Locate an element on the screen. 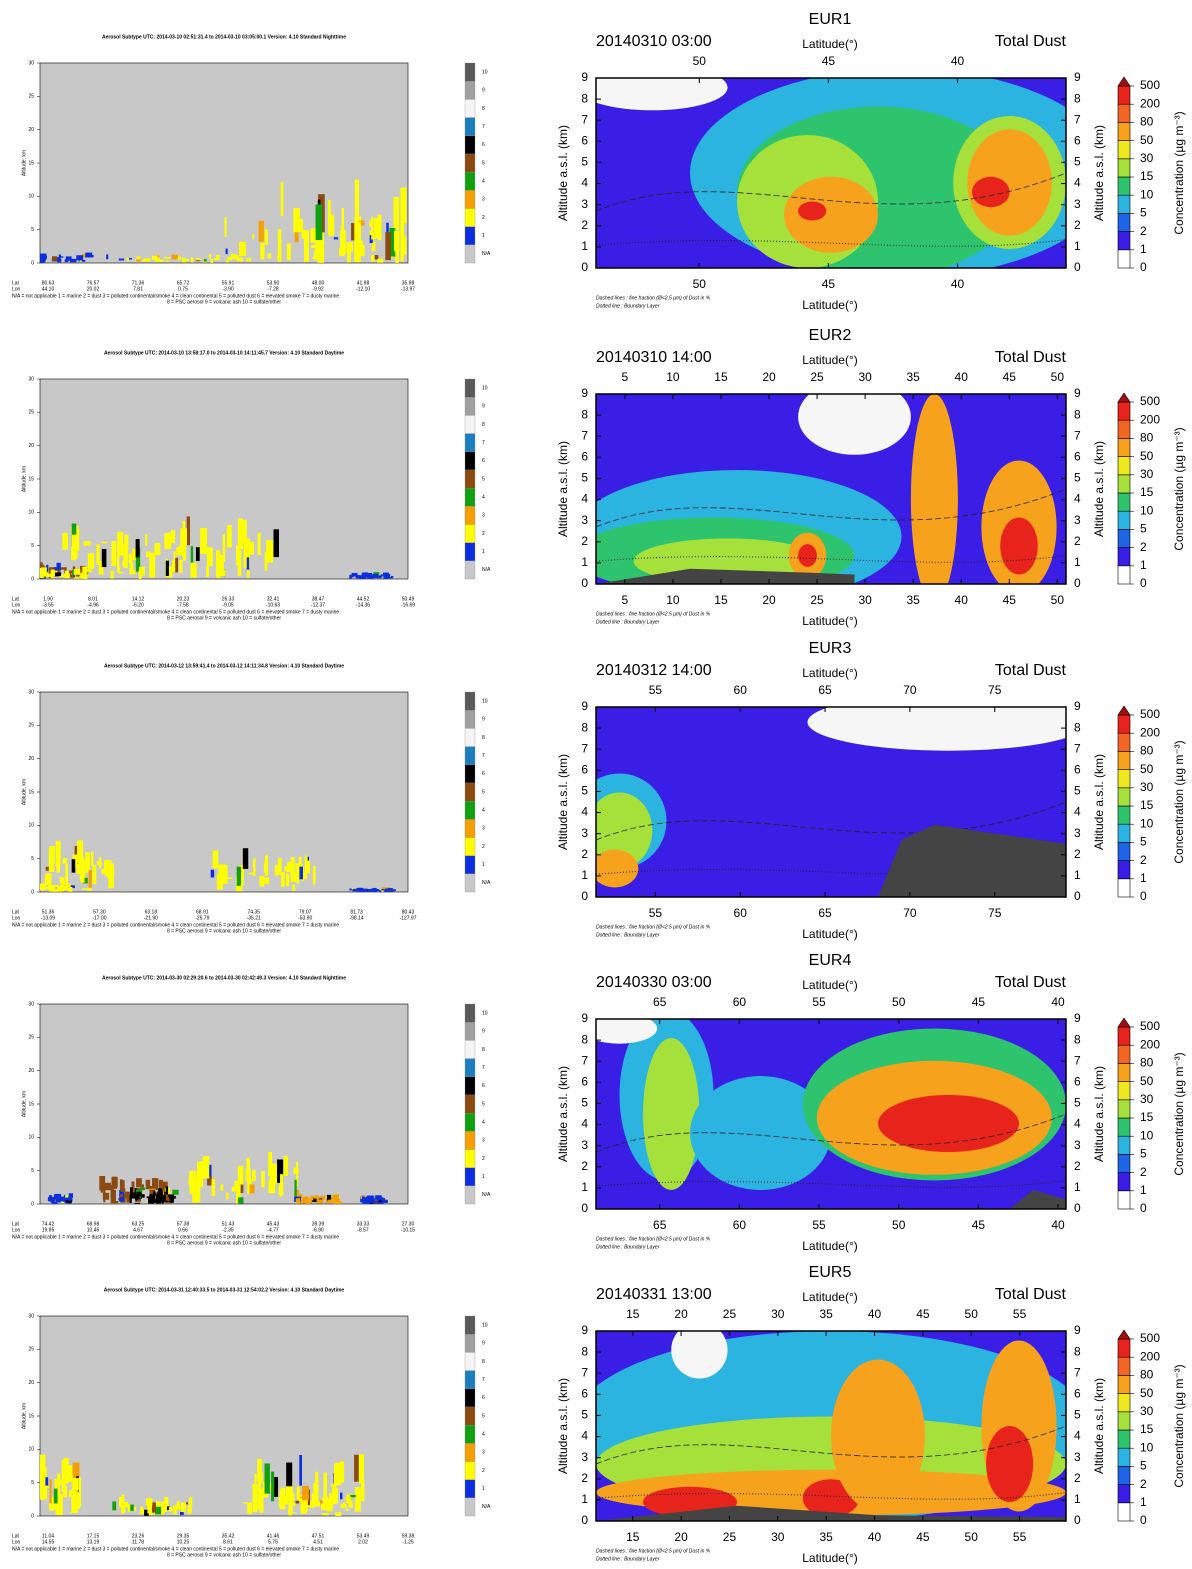 The width and height of the screenshot is (1192, 1569). y-tick-label-right: 3 is located at coordinates (1077, 1145).